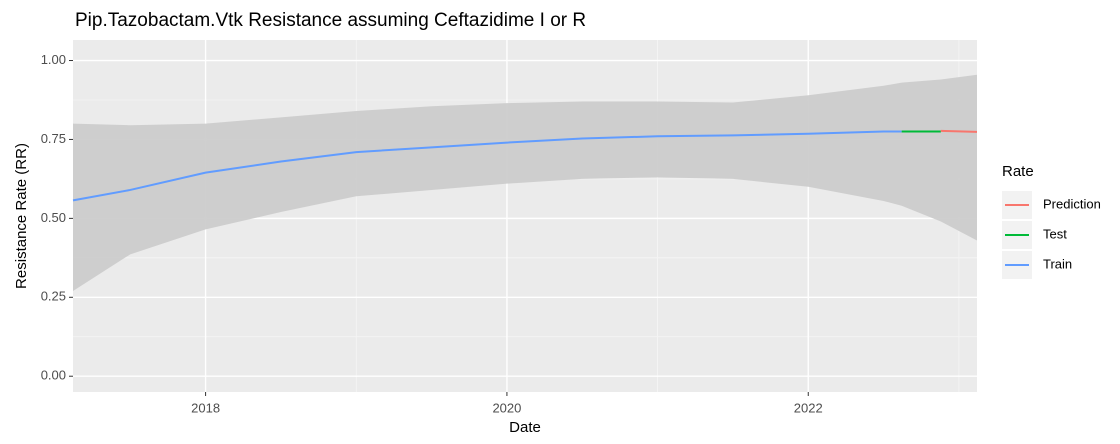 This screenshot has width=1120, height=444. Describe the element at coordinates (21, 216) in the screenshot. I see `y-axis-label: Resistance Rate (RR)` at that location.